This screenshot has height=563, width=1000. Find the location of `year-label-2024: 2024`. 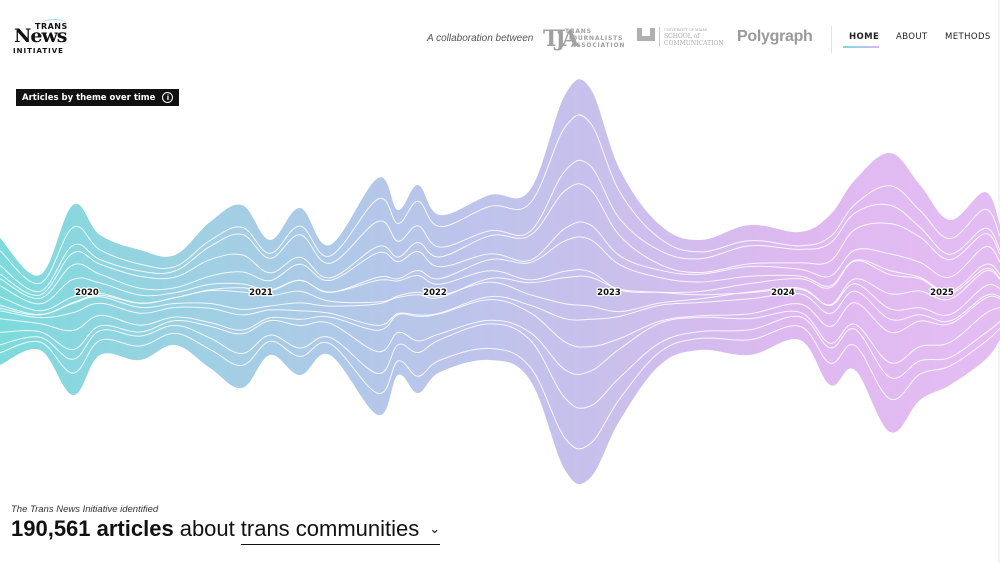

year-label-2024: 2024 is located at coordinates (783, 293).